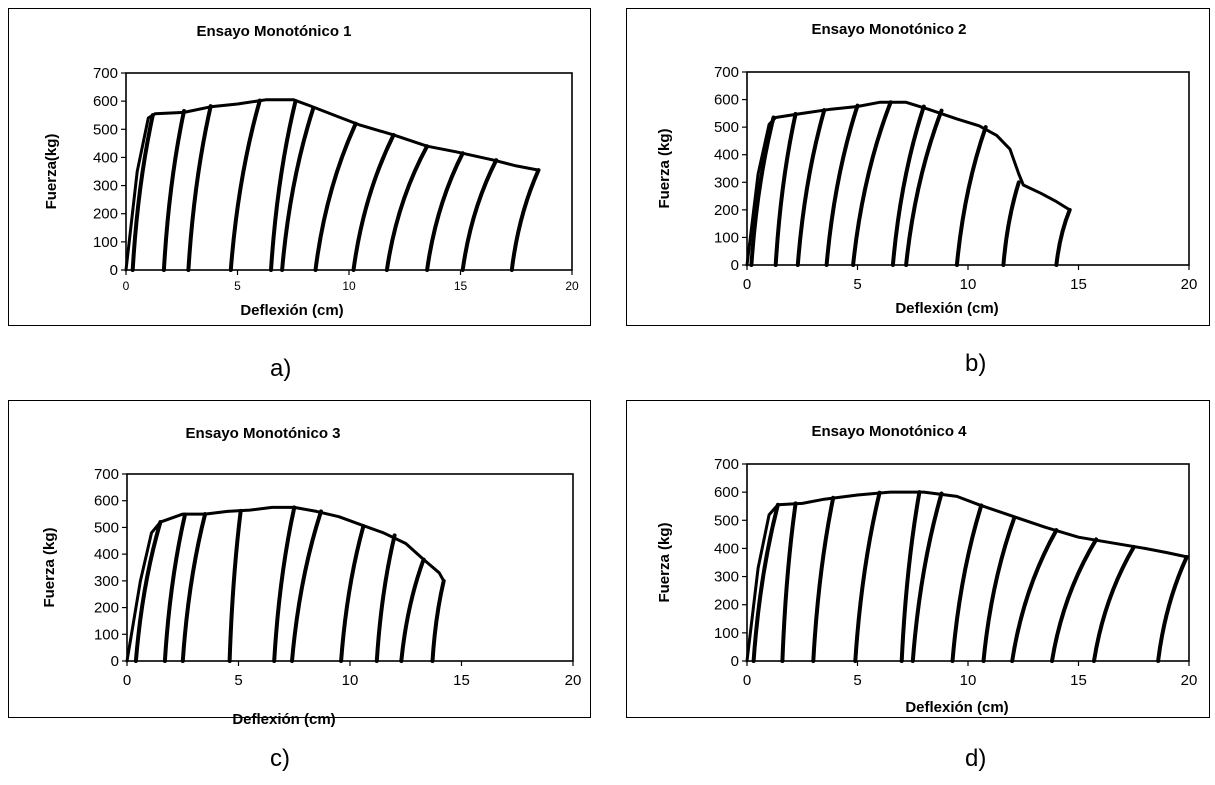 This screenshot has width=1215, height=785. I want to click on chart-title: Ensayo Monotónico 2, so click(888, 29).